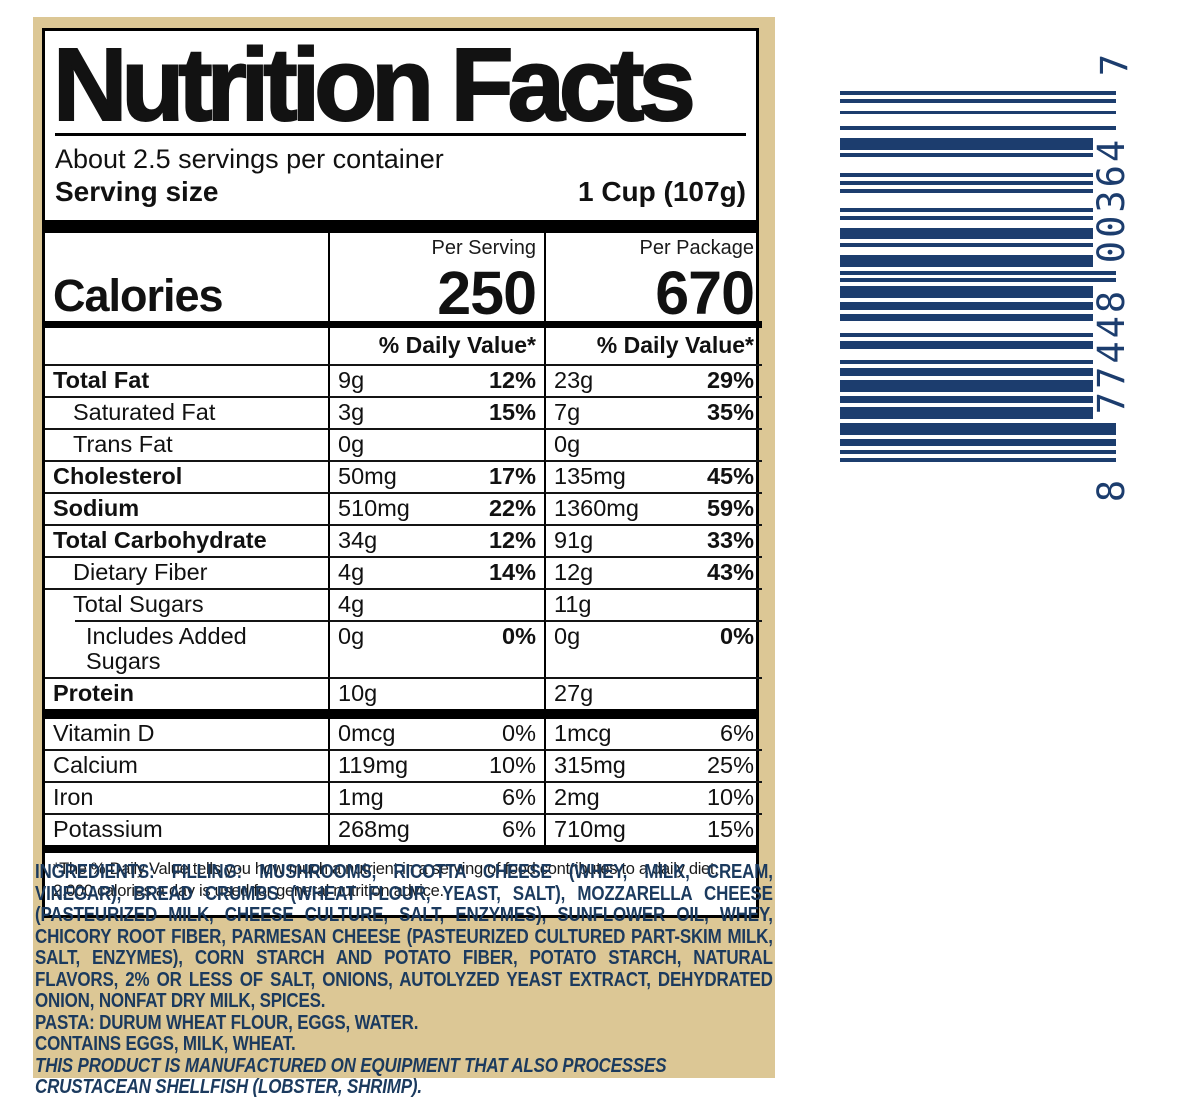 The image size is (1200, 1100). What do you see at coordinates (403, 604) in the screenshot?
I see `nutrient-row: Total Sugars 4g 11g` at bounding box center [403, 604].